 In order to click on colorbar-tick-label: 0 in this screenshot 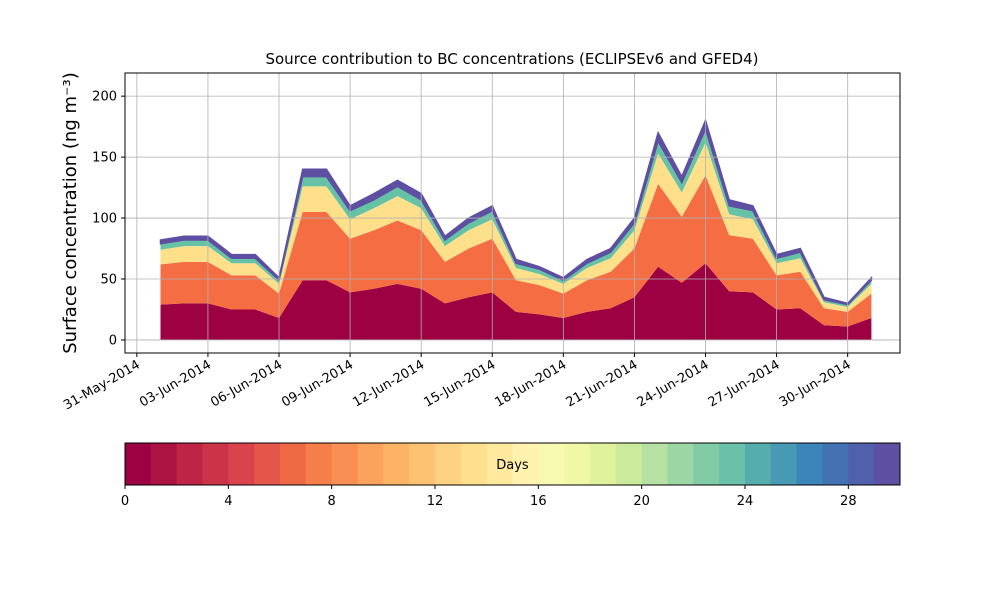, I will do `click(125, 501)`.